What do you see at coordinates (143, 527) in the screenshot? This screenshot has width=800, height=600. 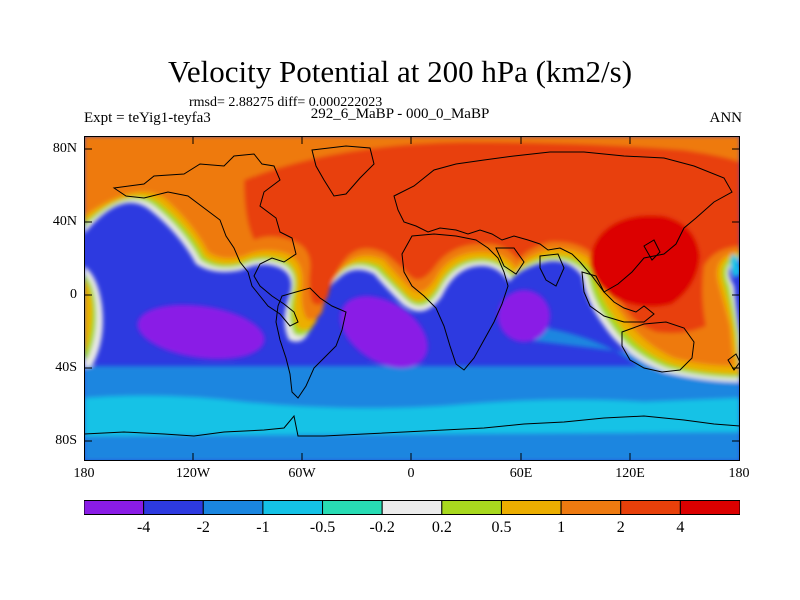 I see `colorbar-label: -4` at bounding box center [143, 527].